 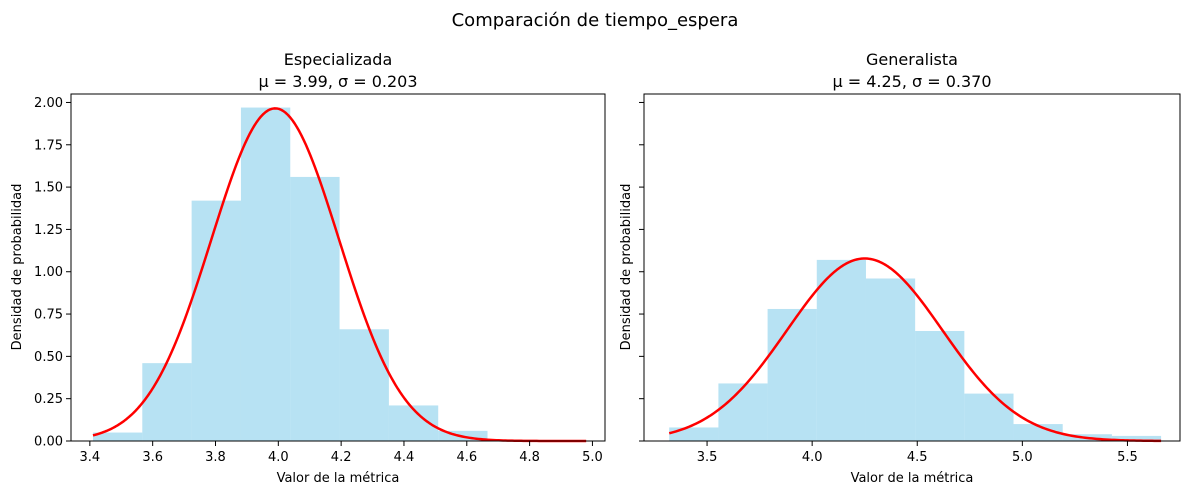 I want to click on x-axis-ticks: 3.4 3.6 3.8 4.0 4.2 4.4 4.6 4.8 5.0, so click(x=341, y=453).